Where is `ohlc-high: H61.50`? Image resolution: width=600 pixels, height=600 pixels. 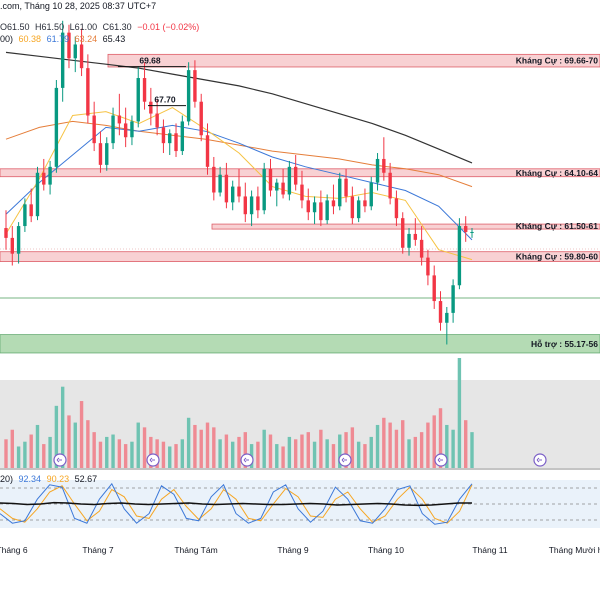 ohlc-high: H61.50 is located at coordinates (50, 27).